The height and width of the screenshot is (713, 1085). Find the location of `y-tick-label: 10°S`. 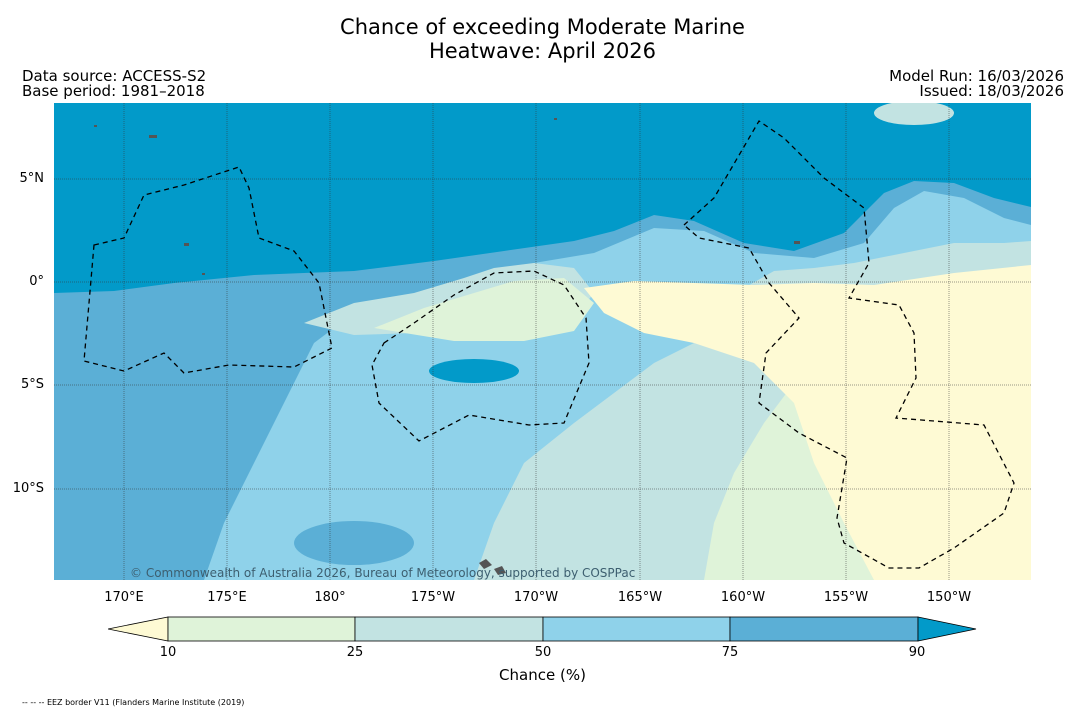

y-tick-label: 10°S is located at coordinates (28, 488).